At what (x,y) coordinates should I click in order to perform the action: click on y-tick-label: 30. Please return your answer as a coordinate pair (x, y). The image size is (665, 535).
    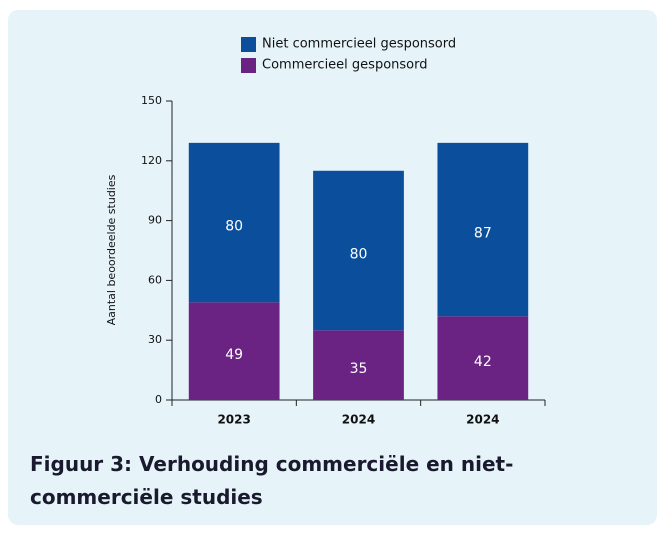
    Looking at the image, I should click on (155, 339).